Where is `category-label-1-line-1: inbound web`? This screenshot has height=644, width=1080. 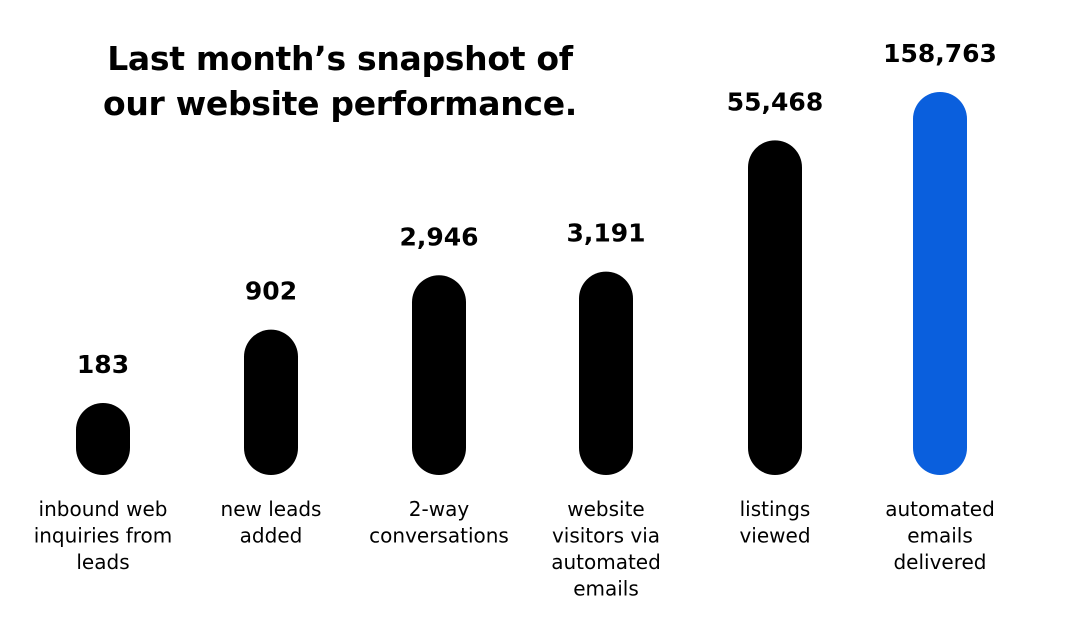
category-label-1-line-1: inbound web is located at coordinates (103, 509).